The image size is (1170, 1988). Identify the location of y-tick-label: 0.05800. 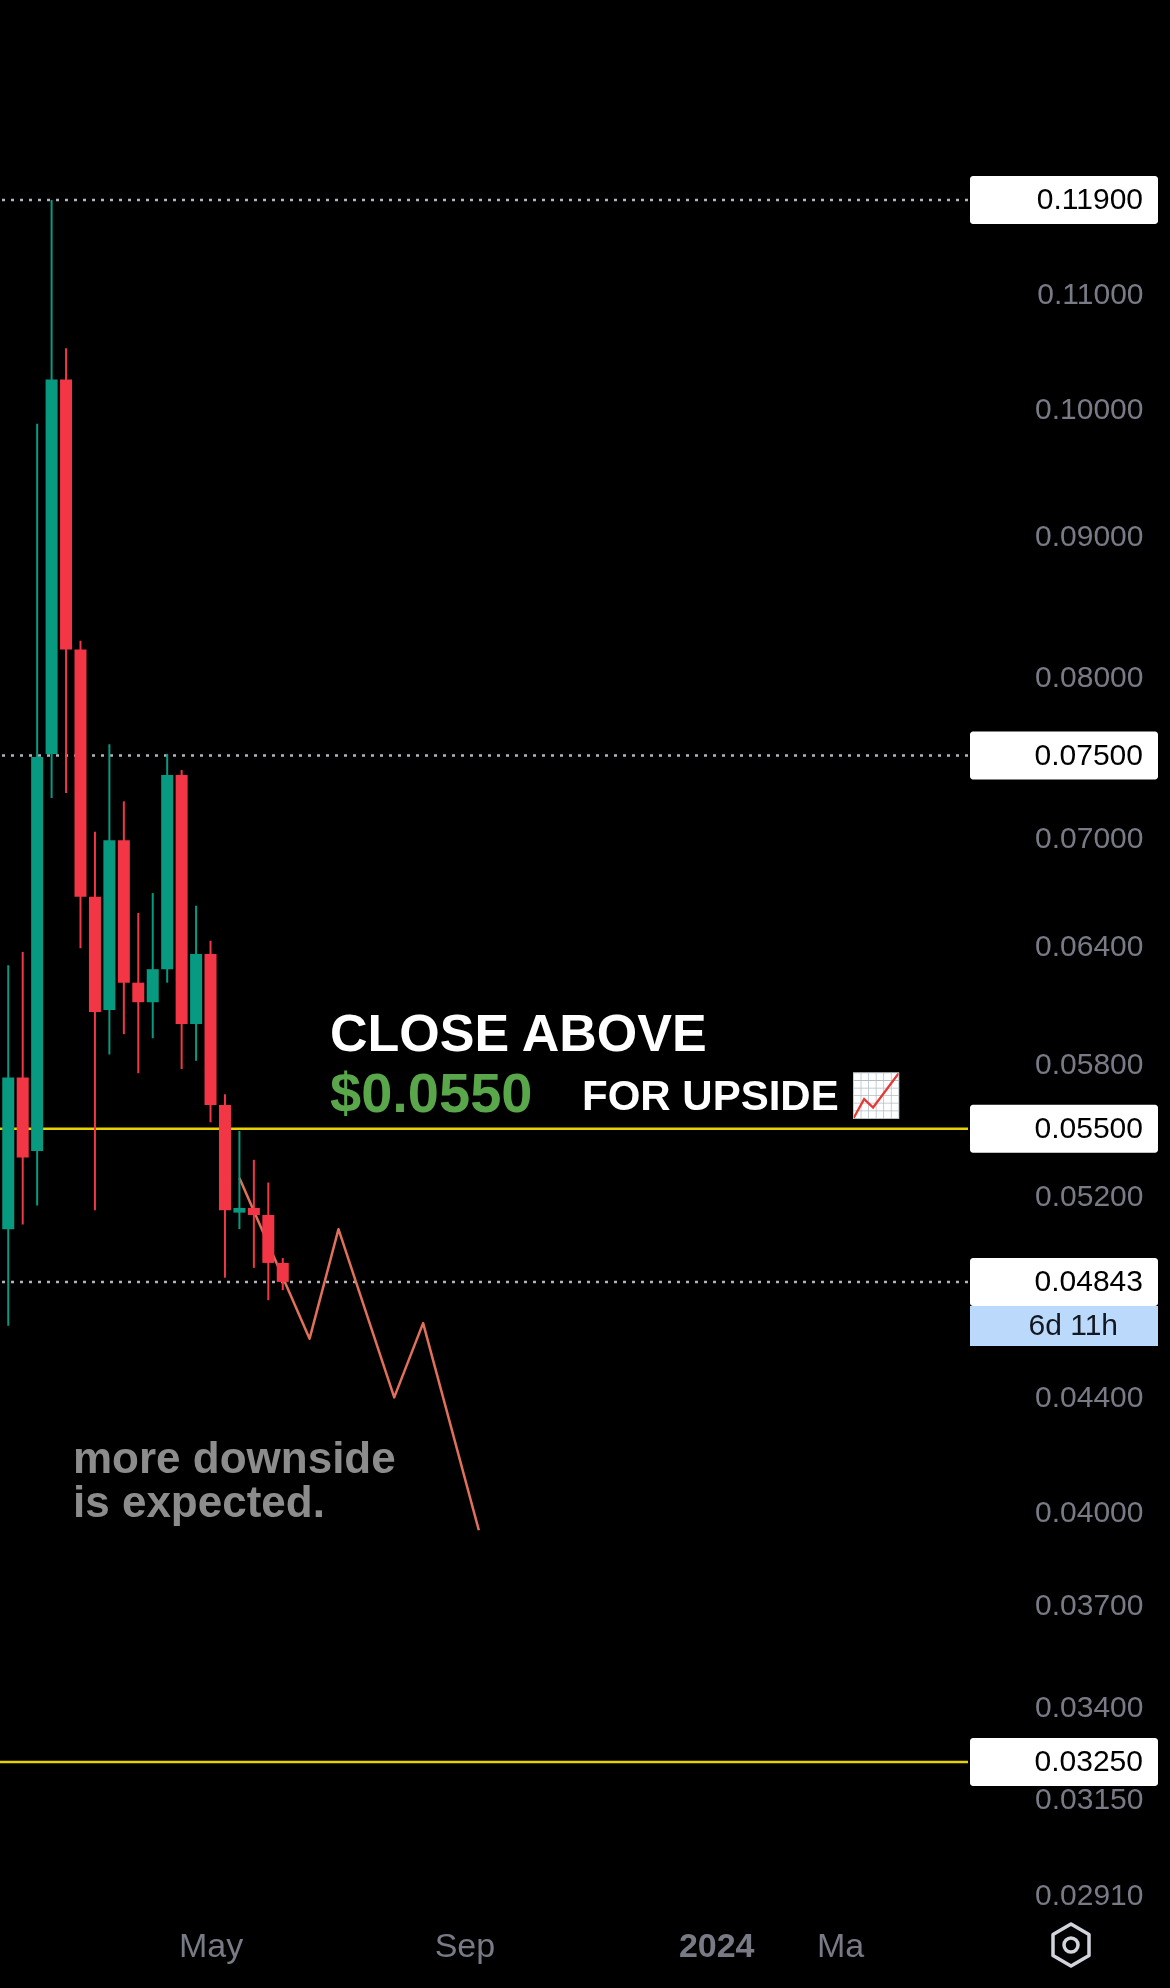
(1089, 1064).